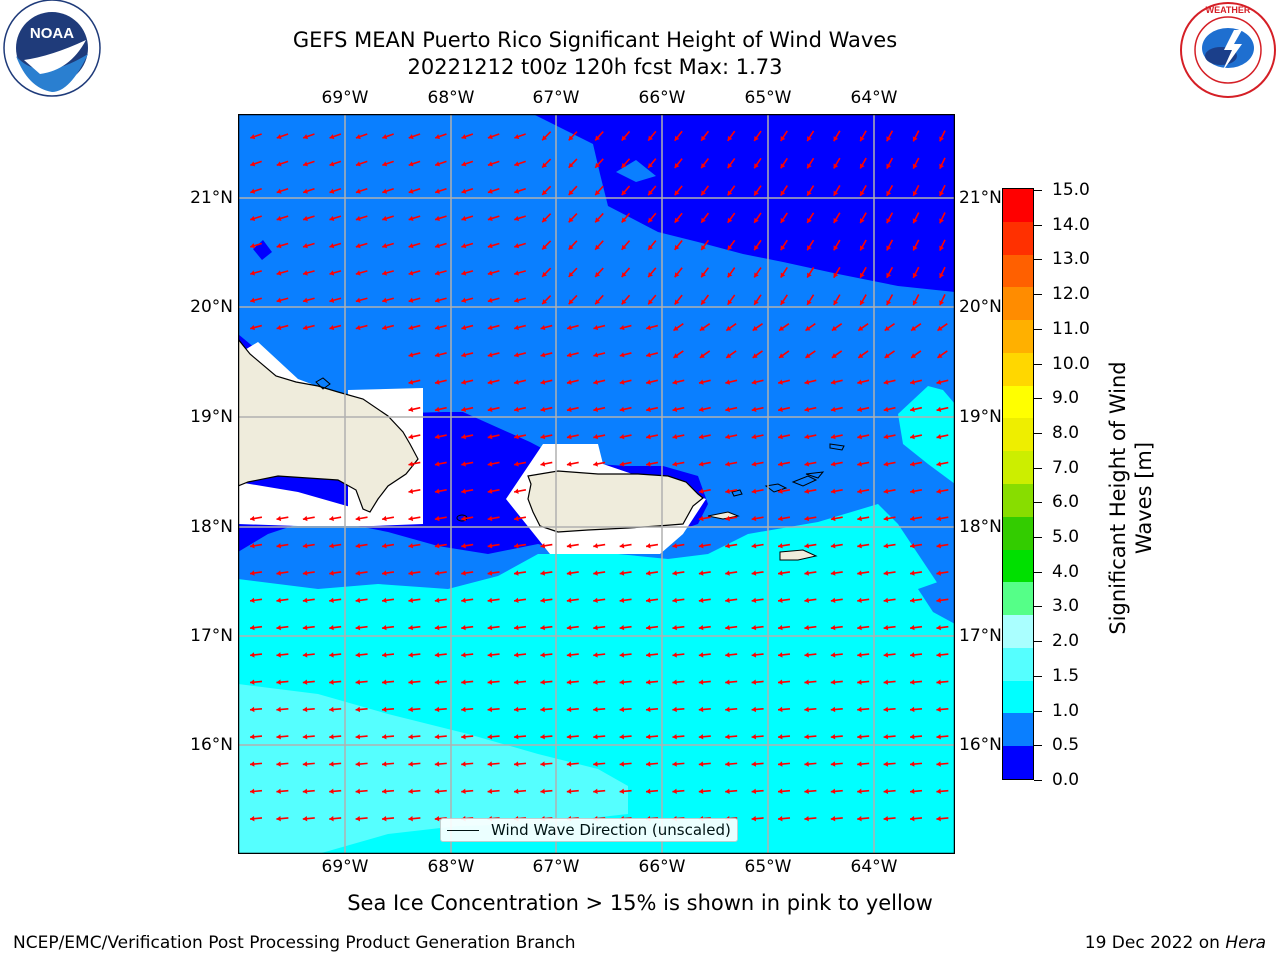 Image resolution: width=1280 pixels, height=960 pixels. Describe the element at coordinates (1066, 675) in the screenshot. I see `colorbar-tick-label: 1.5` at that location.